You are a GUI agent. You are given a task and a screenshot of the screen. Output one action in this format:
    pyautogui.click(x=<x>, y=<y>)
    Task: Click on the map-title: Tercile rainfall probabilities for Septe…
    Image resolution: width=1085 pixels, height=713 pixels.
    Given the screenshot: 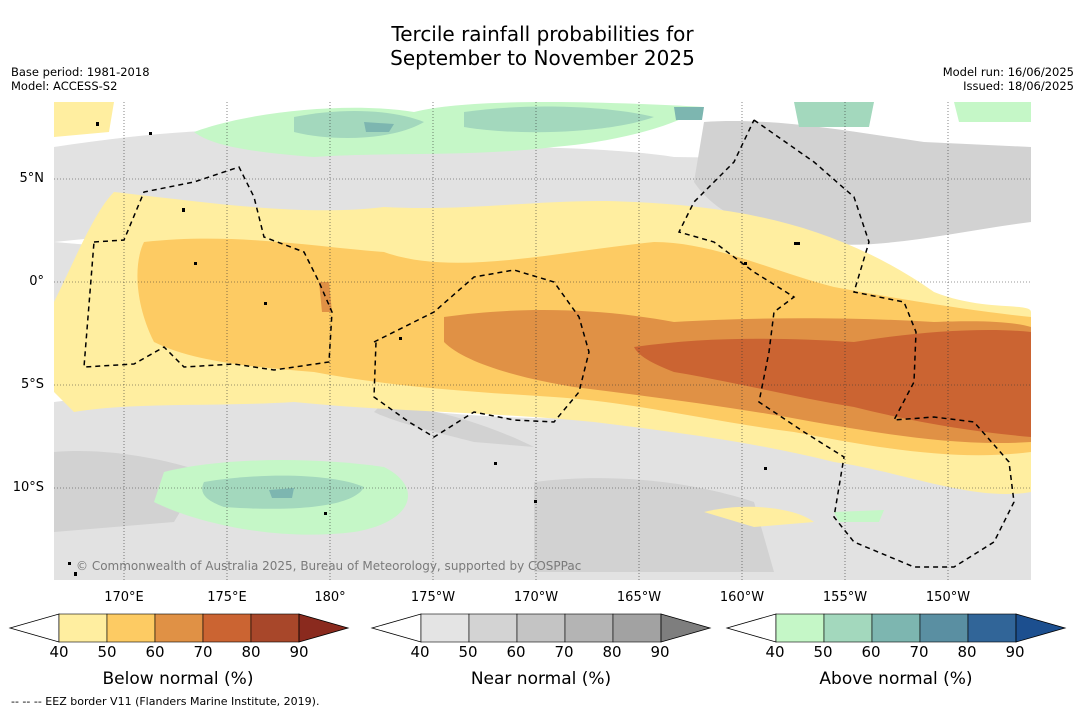 What is the action you would take?
    pyautogui.click(x=542, y=46)
    